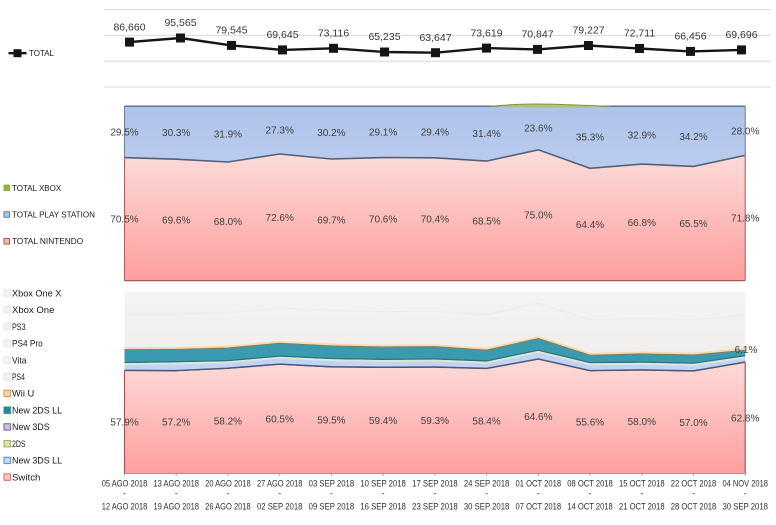 Image resolution: width=776 pixels, height=525 pixels. I want to click on svg-text: 35.3%, so click(590, 138).